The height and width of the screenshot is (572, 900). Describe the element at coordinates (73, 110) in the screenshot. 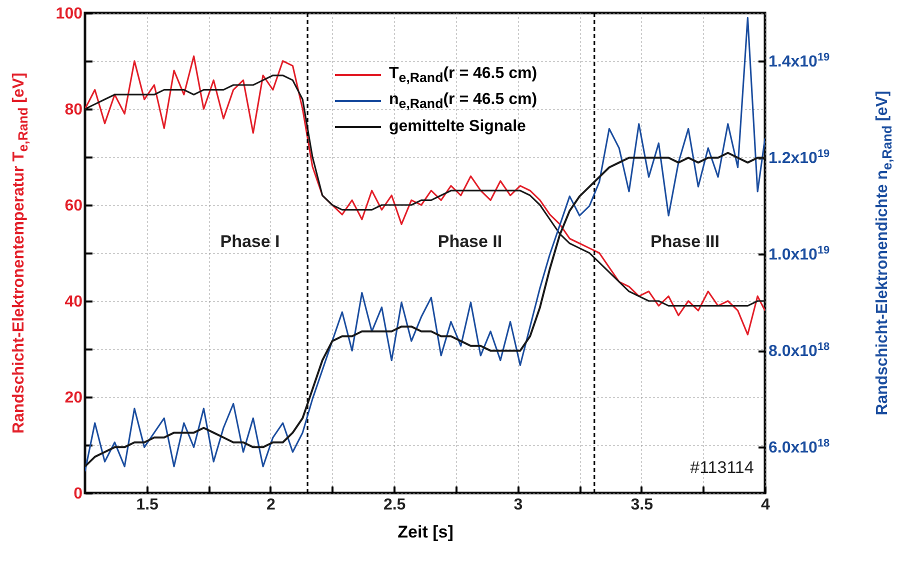

I see `y-tick-label: 80` at that location.